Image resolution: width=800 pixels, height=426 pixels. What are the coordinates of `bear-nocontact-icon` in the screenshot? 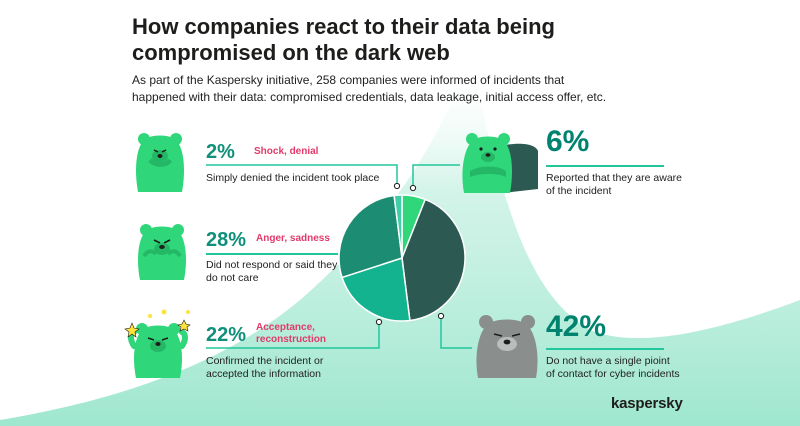 It's located at (507, 346).